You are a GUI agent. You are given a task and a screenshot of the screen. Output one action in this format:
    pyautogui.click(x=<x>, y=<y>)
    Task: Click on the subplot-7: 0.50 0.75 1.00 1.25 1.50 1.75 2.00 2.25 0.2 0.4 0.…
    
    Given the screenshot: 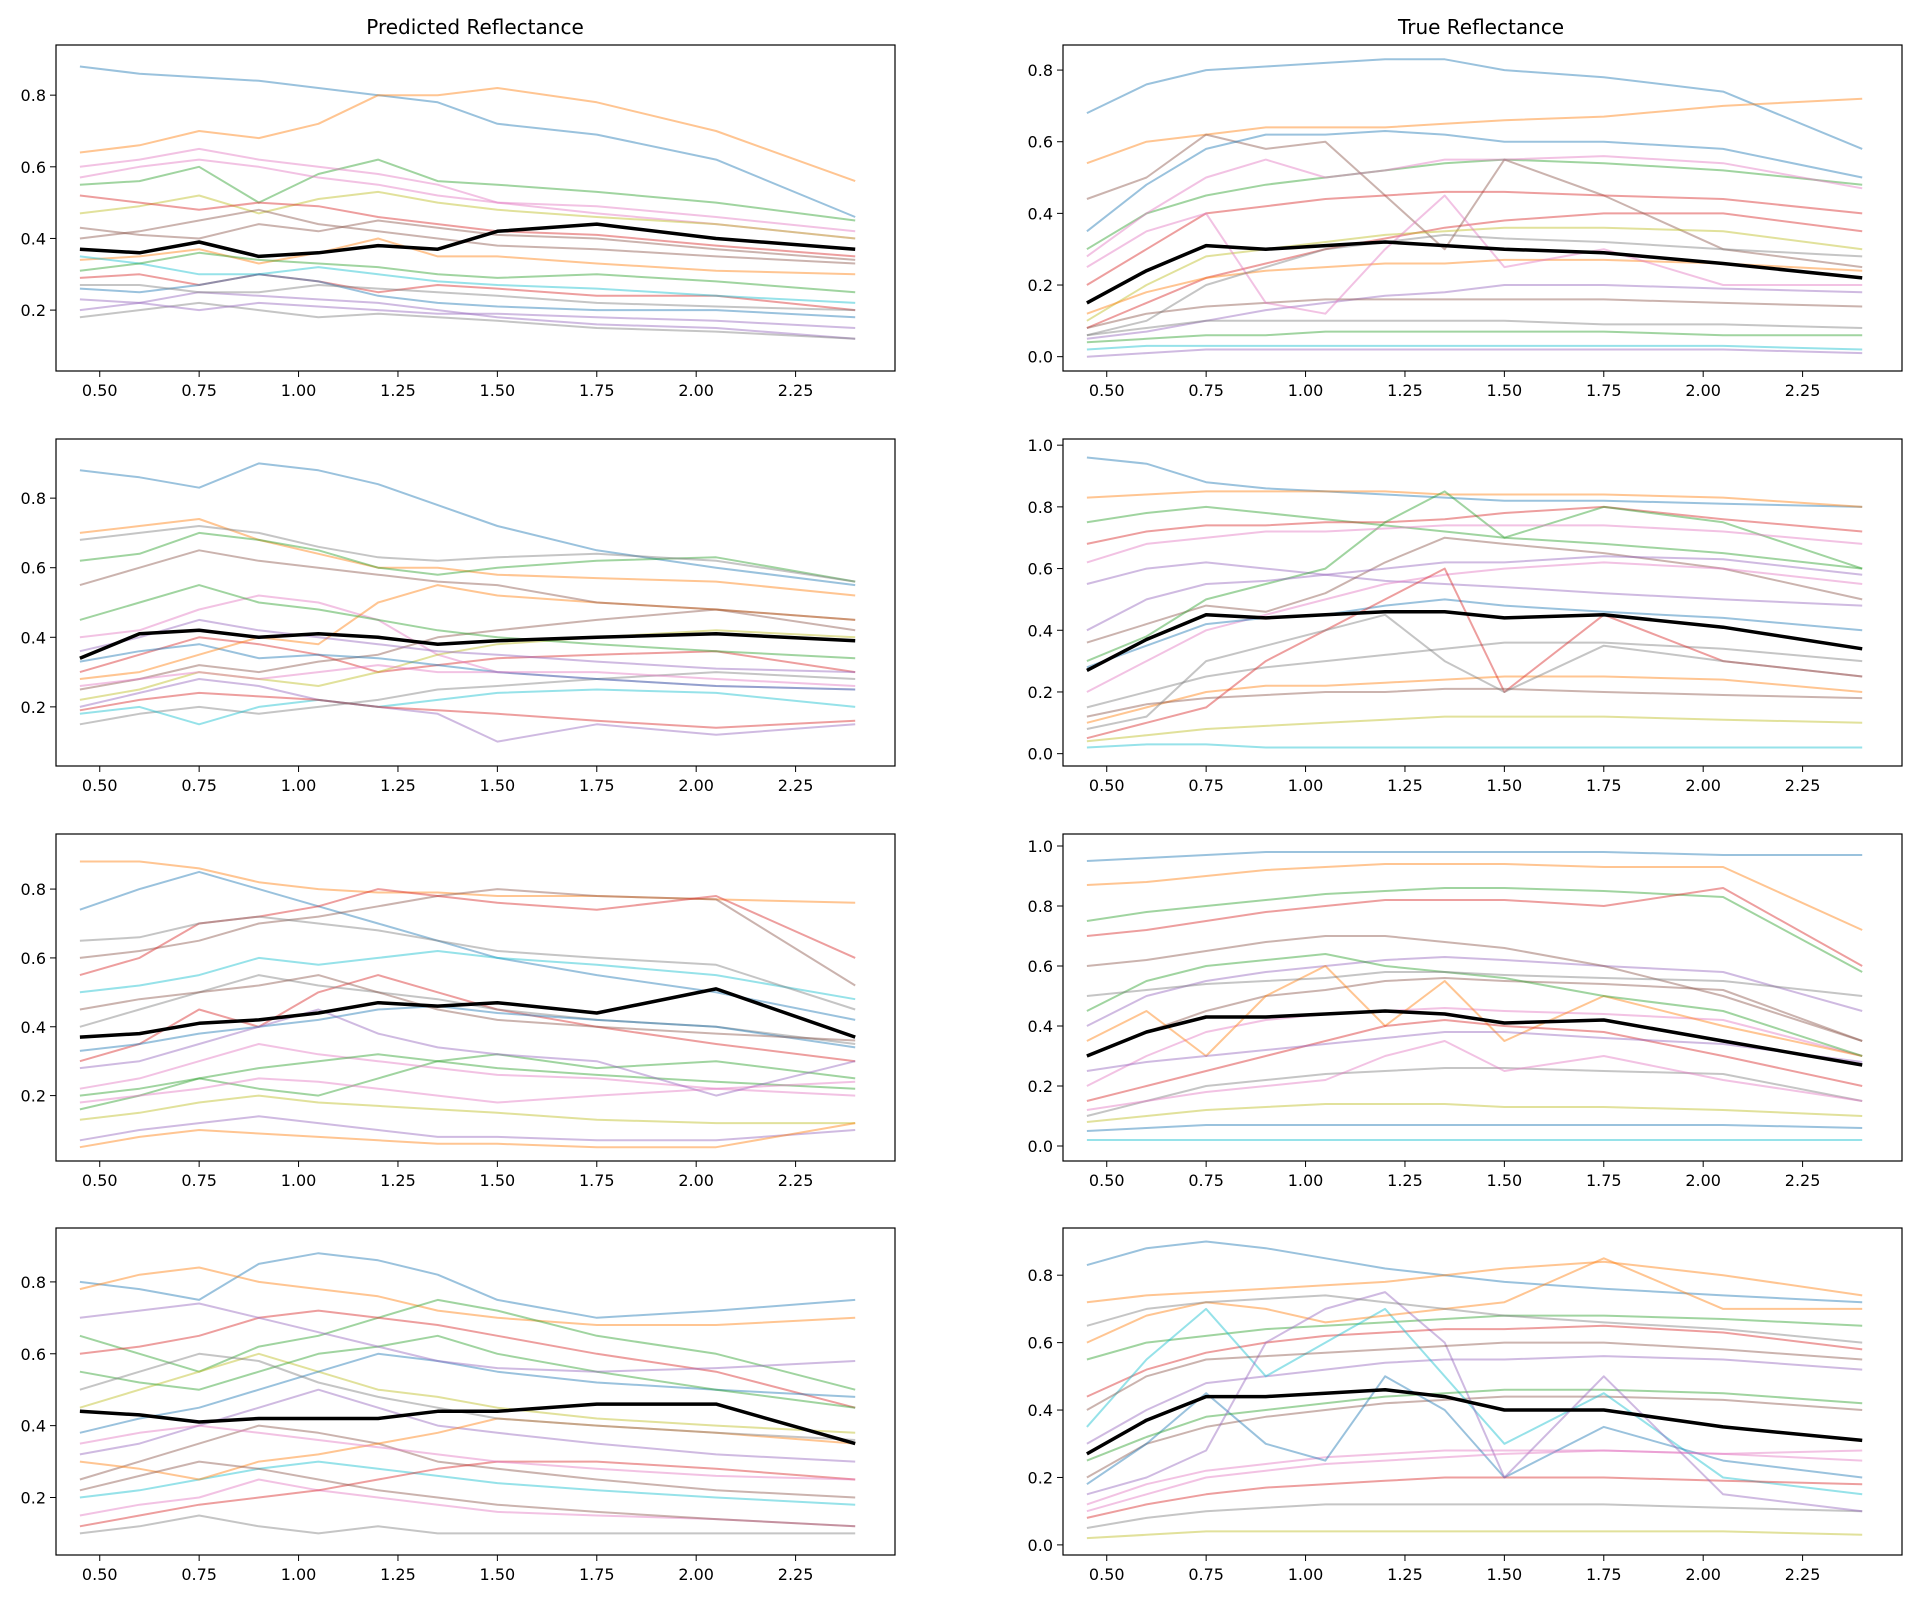 What is the action you would take?
    pyautogui.click(x=458, y=1405)
    